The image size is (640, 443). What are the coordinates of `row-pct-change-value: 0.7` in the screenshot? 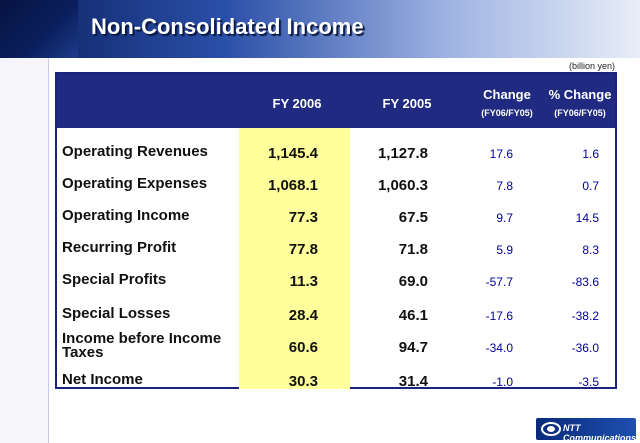 It's located at (590, 186).